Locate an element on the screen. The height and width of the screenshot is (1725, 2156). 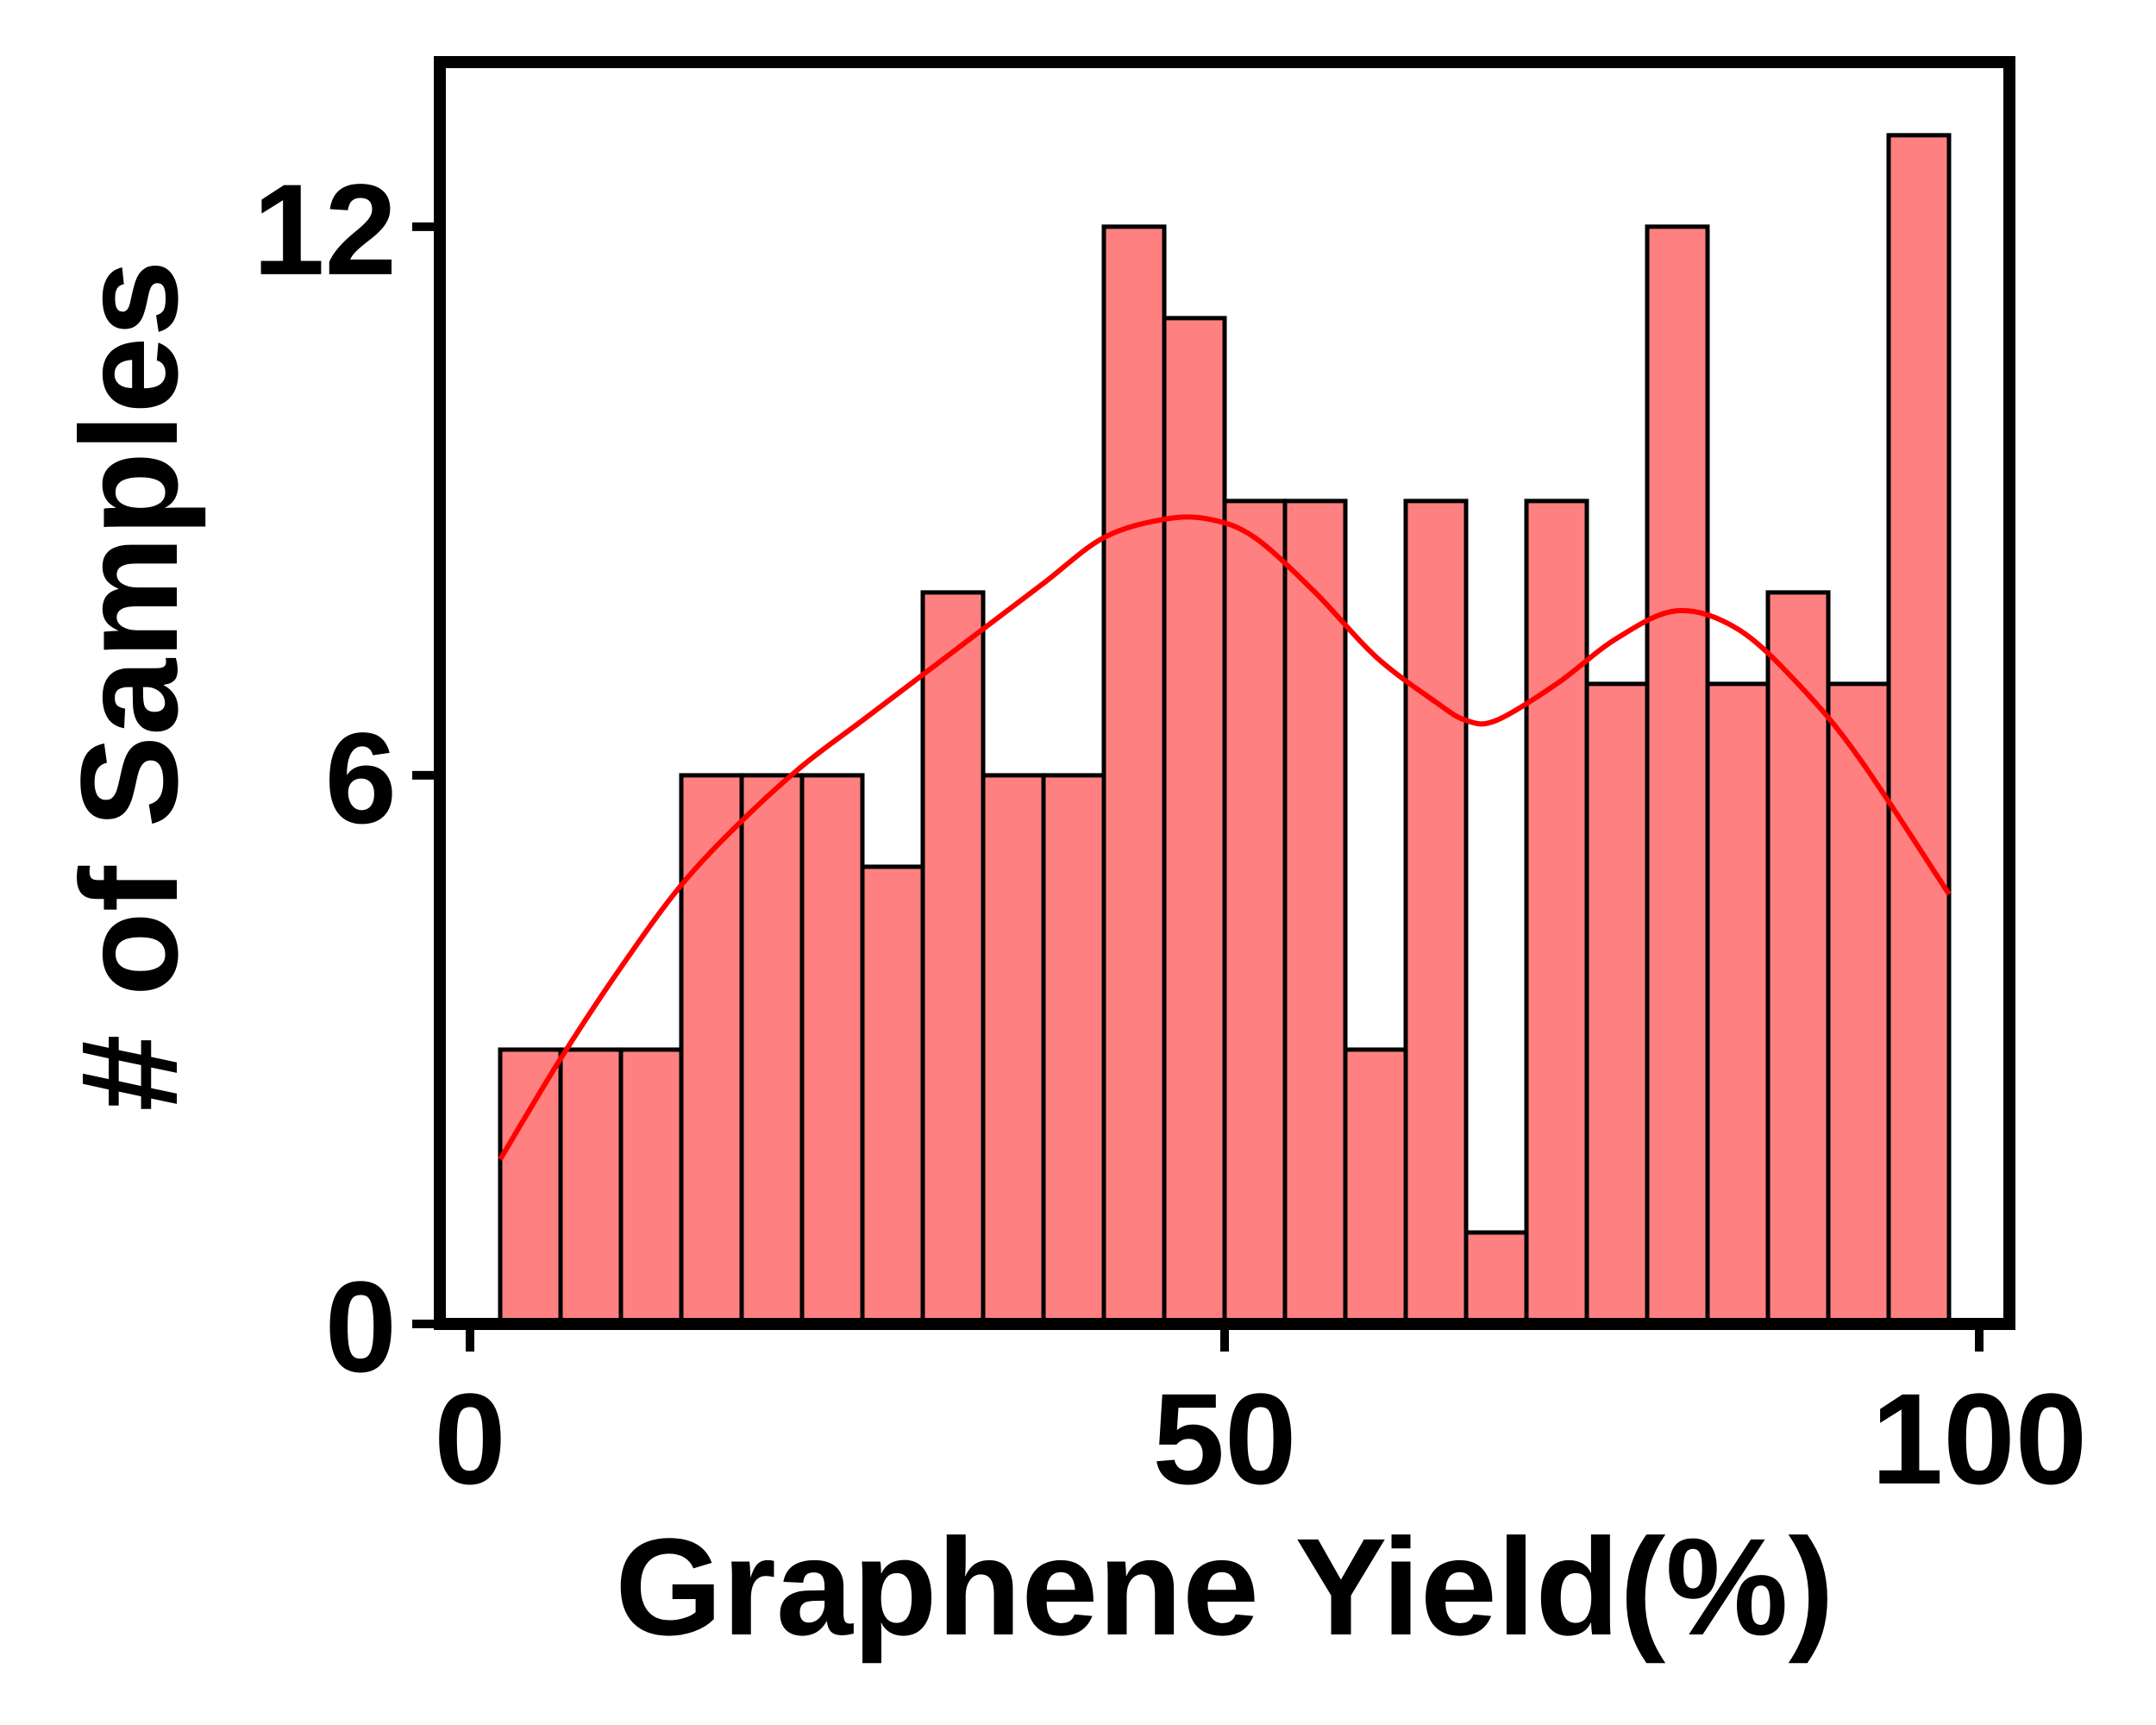
x-axis-ticks: 0 50 100 is located at coordinates (1260, 1417).